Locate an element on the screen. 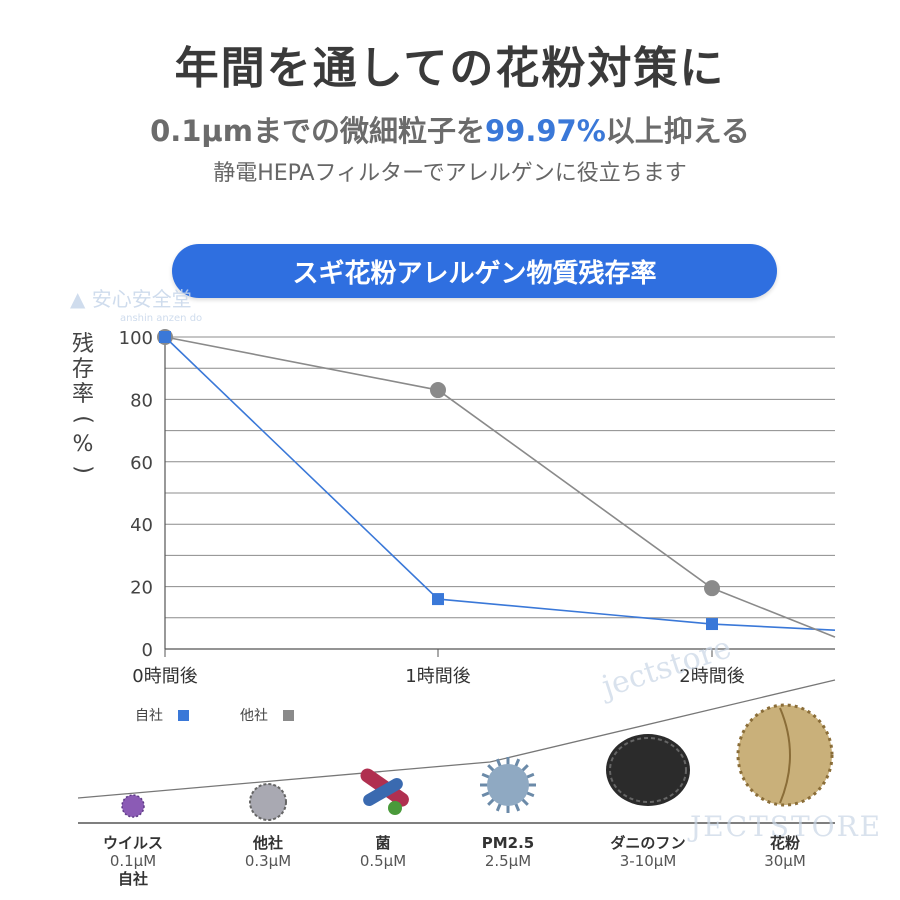 The height and width of the screenshot is (900, 900). legend-label: 他社 is located at coordinates (254, 716).